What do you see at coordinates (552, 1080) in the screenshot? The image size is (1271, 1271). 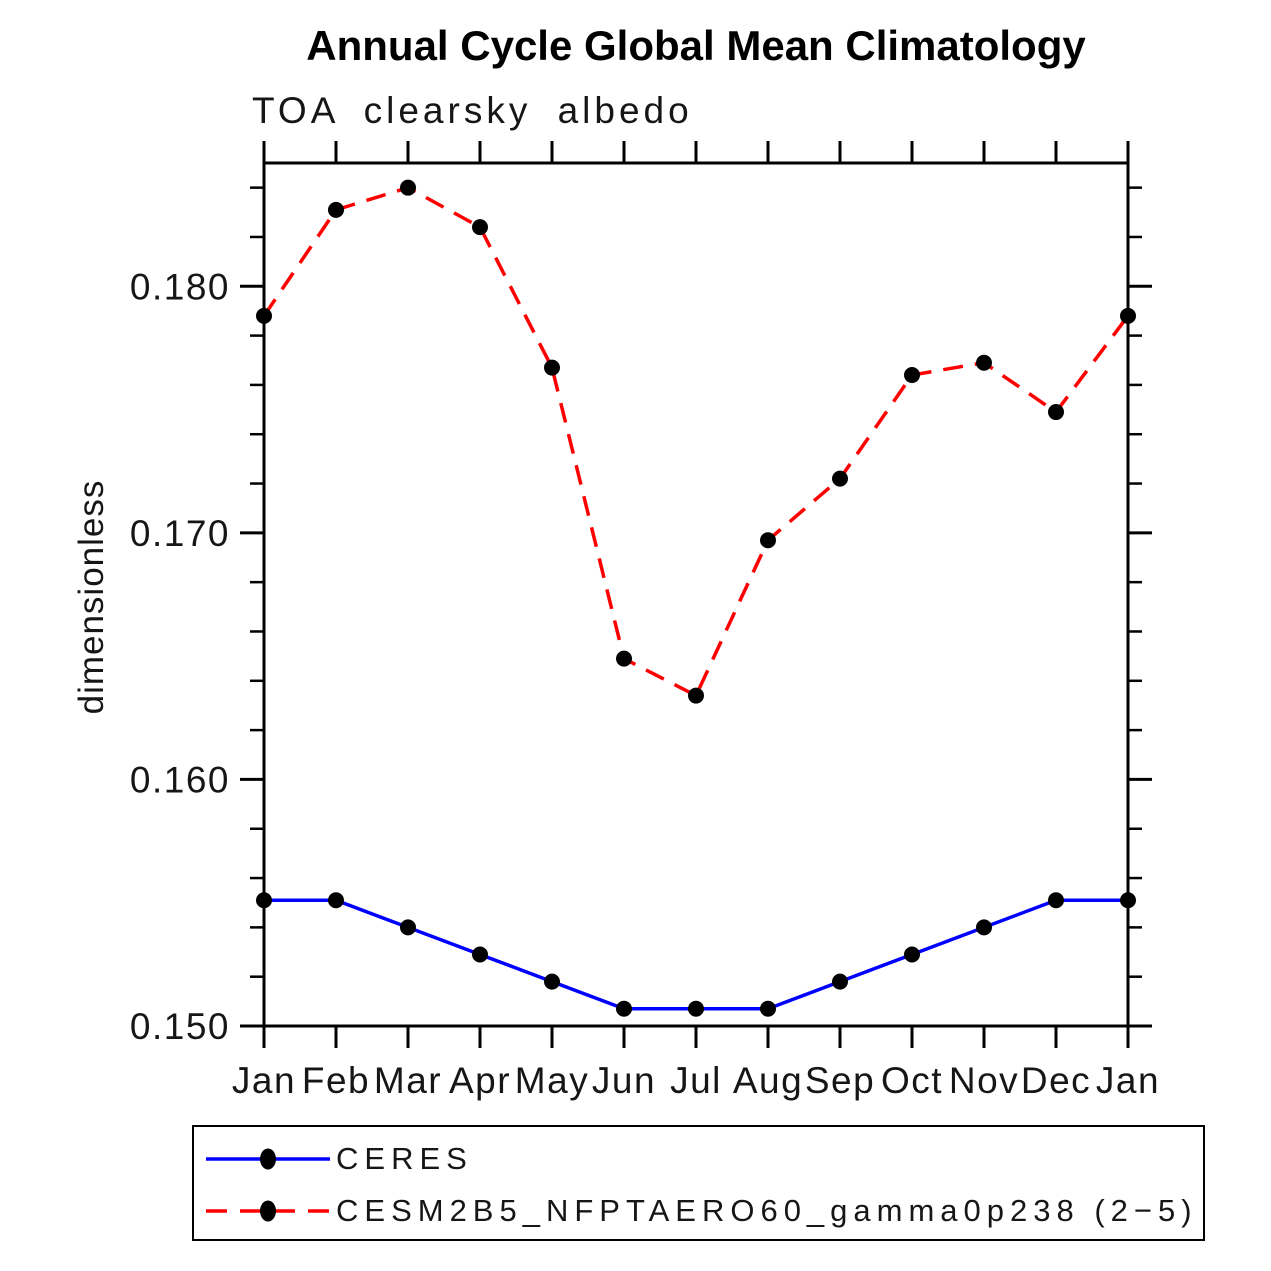 I see `x-tick-label: May` at bounding box center [552, 1080].